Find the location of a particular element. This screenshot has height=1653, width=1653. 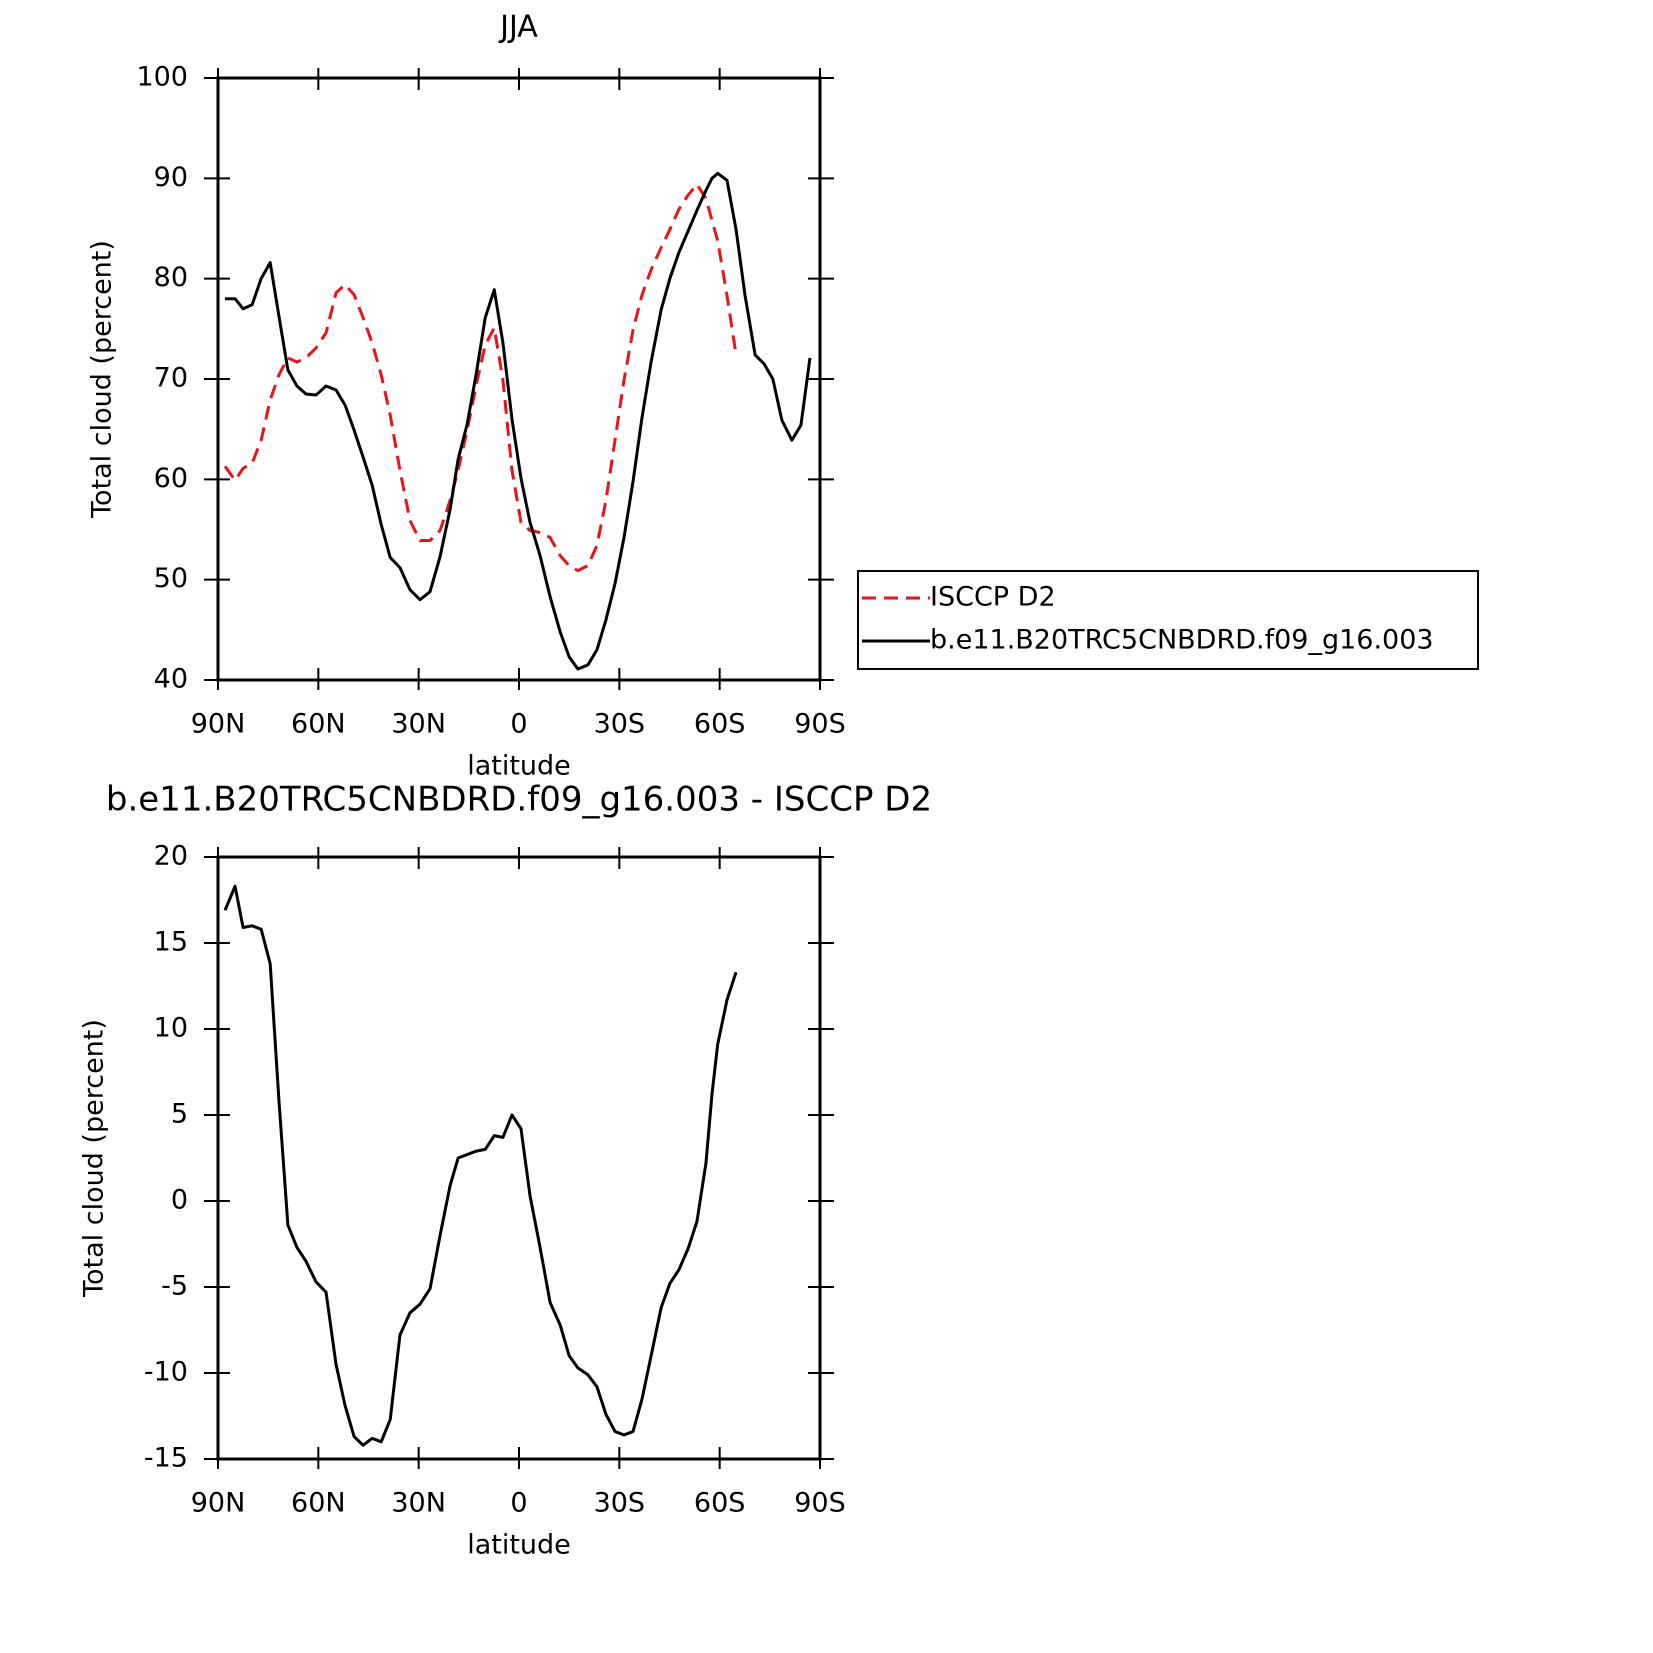

y-tick-label: 20 is located at coordinates (171, 856).